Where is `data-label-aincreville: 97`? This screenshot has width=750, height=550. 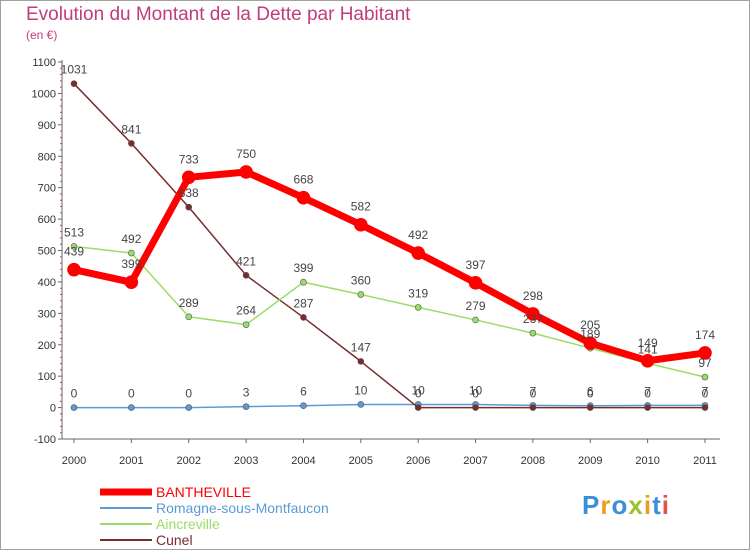 data-label-aincreville: 97 is located at coordinates (705, 363).